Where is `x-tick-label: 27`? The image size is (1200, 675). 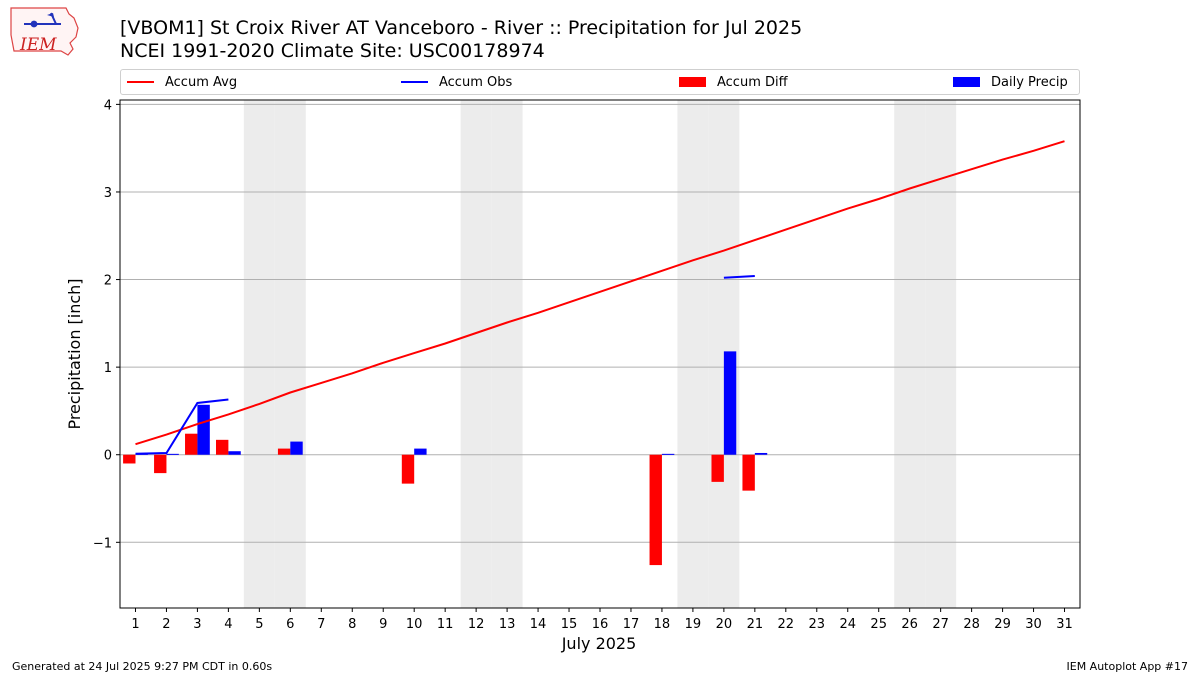 x-tick-label: 27 is located at coordinates (940, 624).